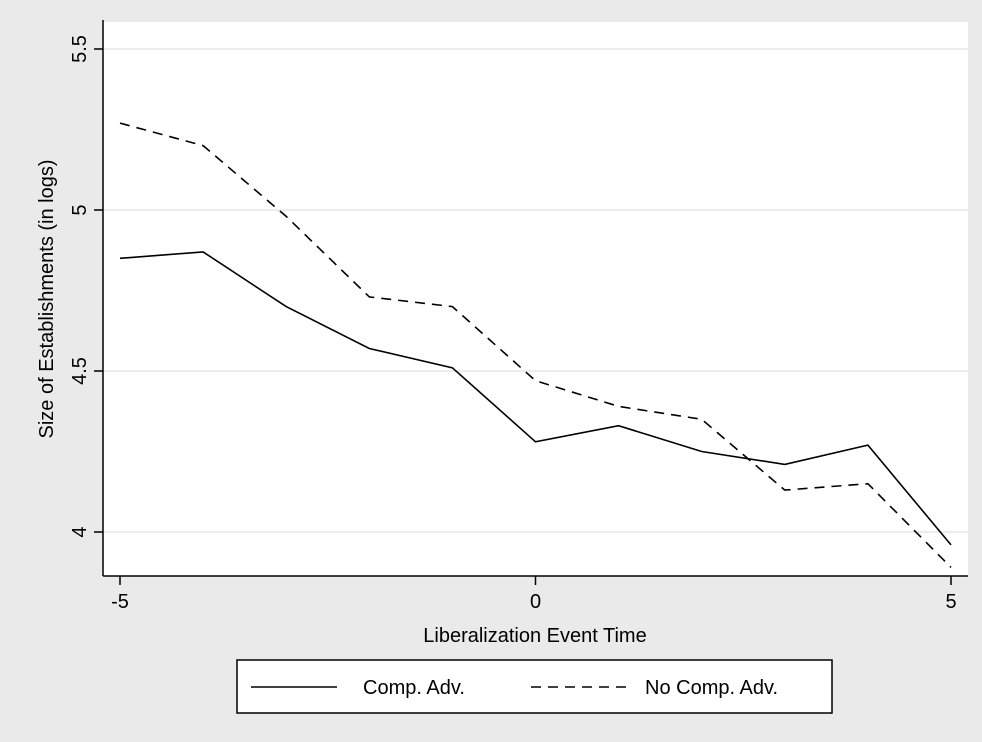 The image size is (982, 742). What do you see at coordinates (950, 602) in the screenshot?
I see `x-tick-label-2: 5` at bounding box center [950, 602].